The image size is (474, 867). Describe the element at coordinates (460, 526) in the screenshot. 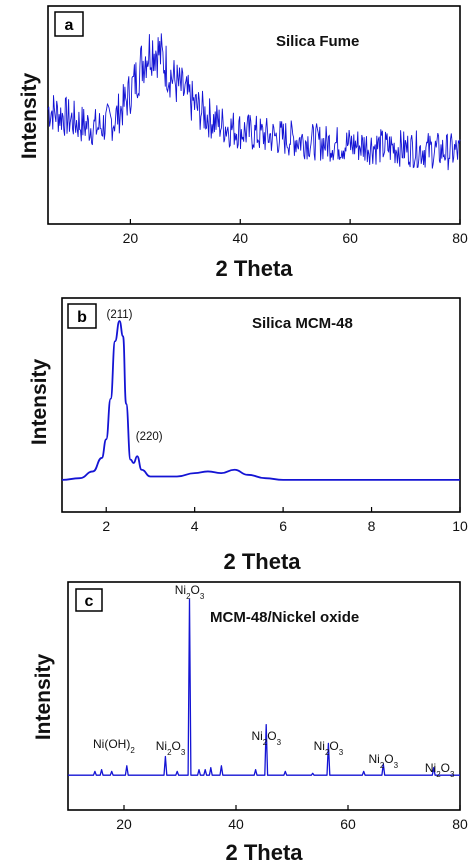

I see `x-b-tick-label: 10` at that location.